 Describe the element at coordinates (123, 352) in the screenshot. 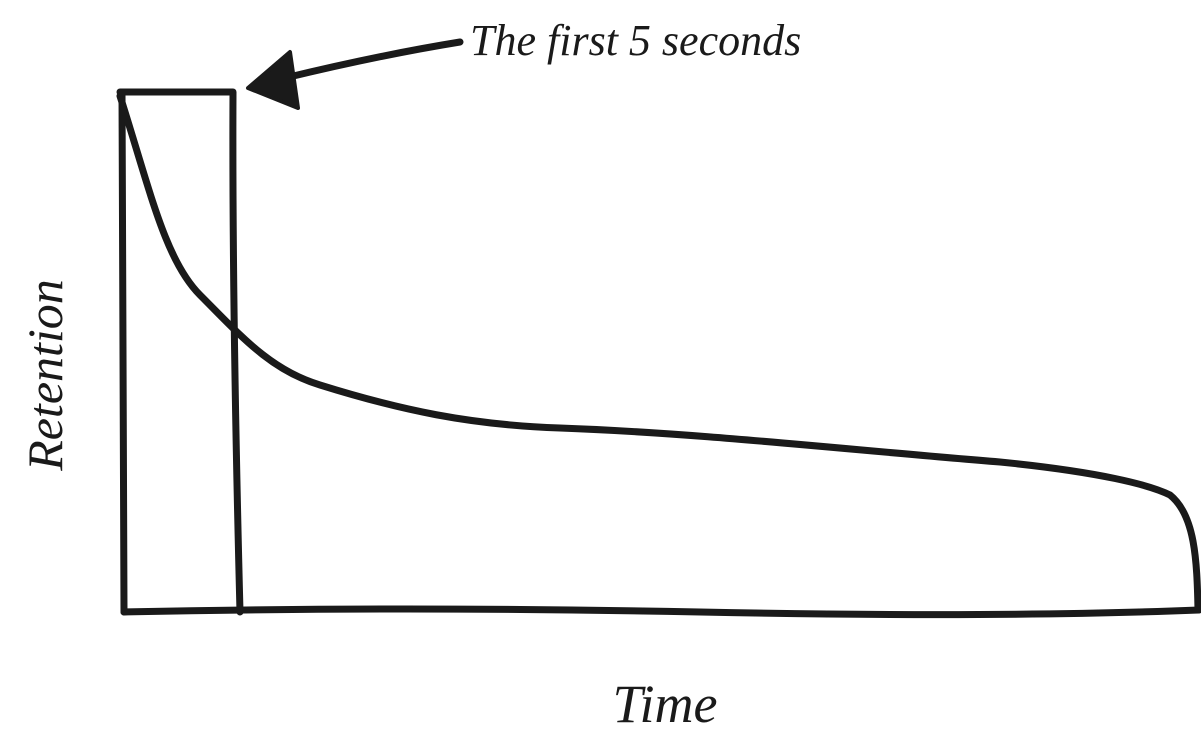

I see `y-axis` at that location.